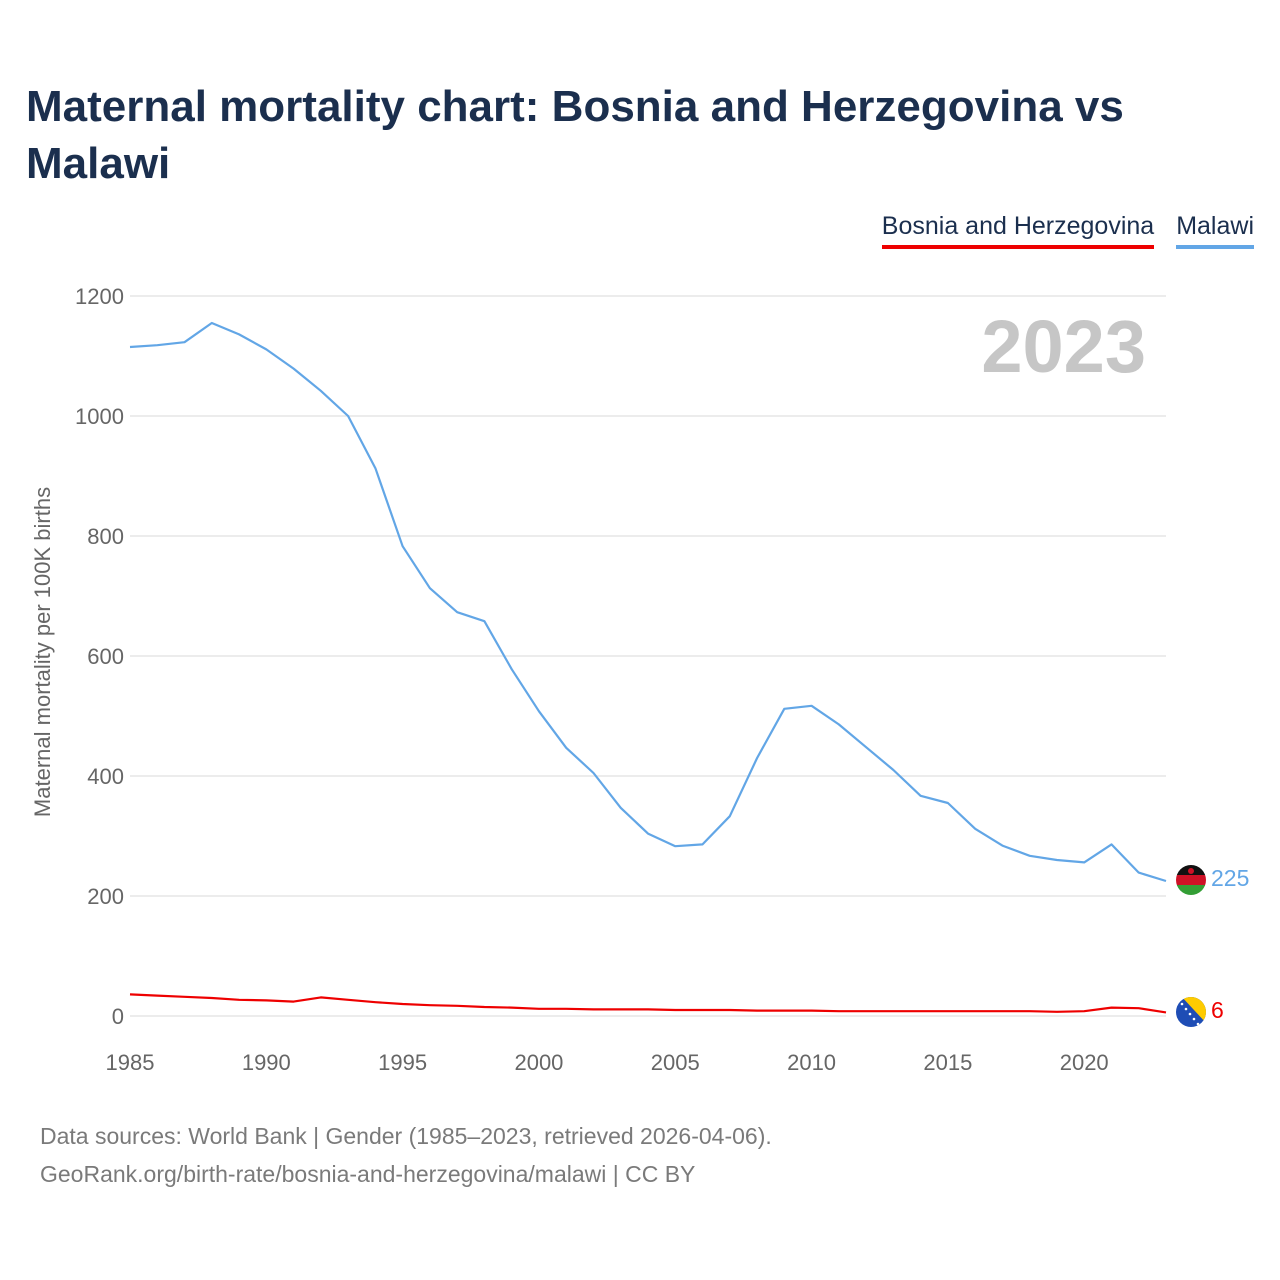  Describe the element at coordinates (1063, 346) in the screenshot. I see `year-watermark: 2023` at that location.